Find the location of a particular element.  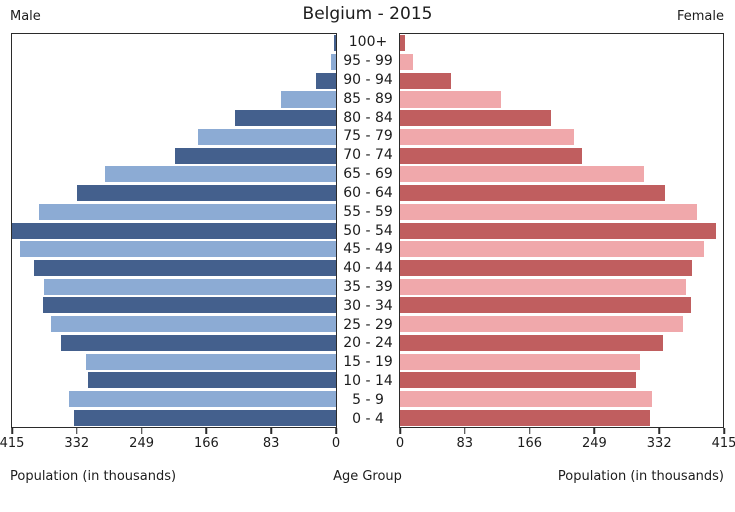

female-axis-tick-label: 415 is located at coordinates (723, 443).